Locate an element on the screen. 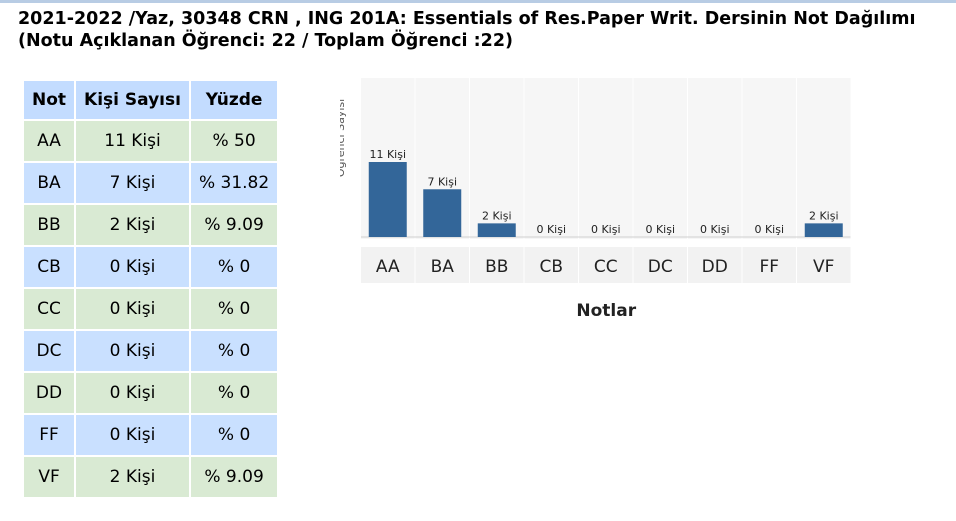 The height and width of the screenshot is (521, 956). data-label: 7 Kişi is located at coordinates (442, 181).